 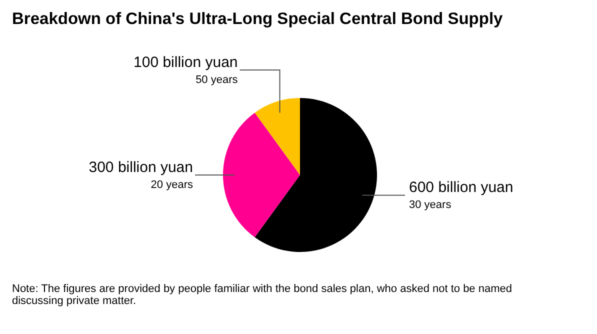 I want to click on text: Note: The figures are provided by people familiar with the bond sales plan, who asked not to be named discussing private matter., so click(x=262, y=295).